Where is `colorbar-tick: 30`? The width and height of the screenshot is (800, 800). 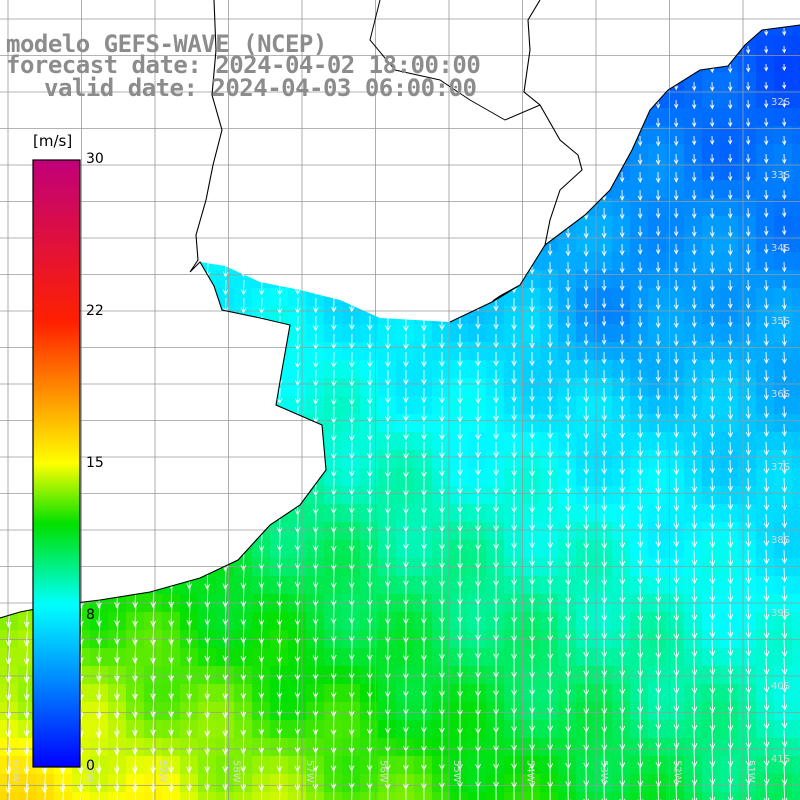 colorbar-tick: 30 is located at coordinates (95, 159).